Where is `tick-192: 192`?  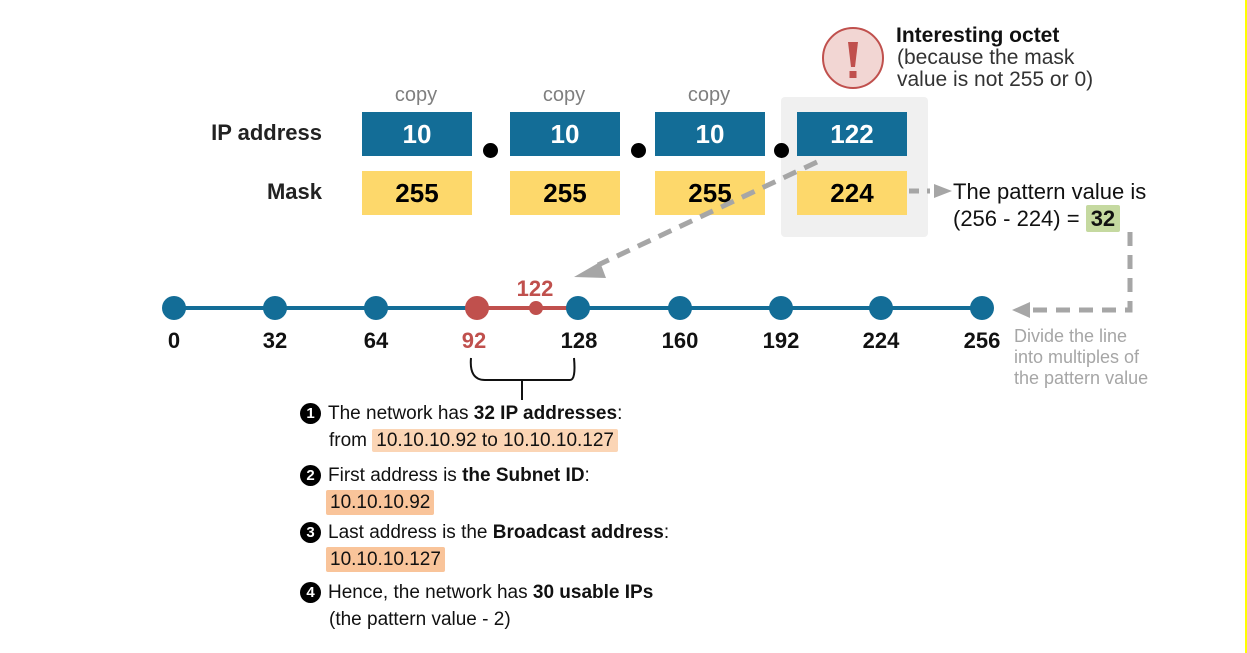
tick-192: 192 is located at coordinates (781, 340).